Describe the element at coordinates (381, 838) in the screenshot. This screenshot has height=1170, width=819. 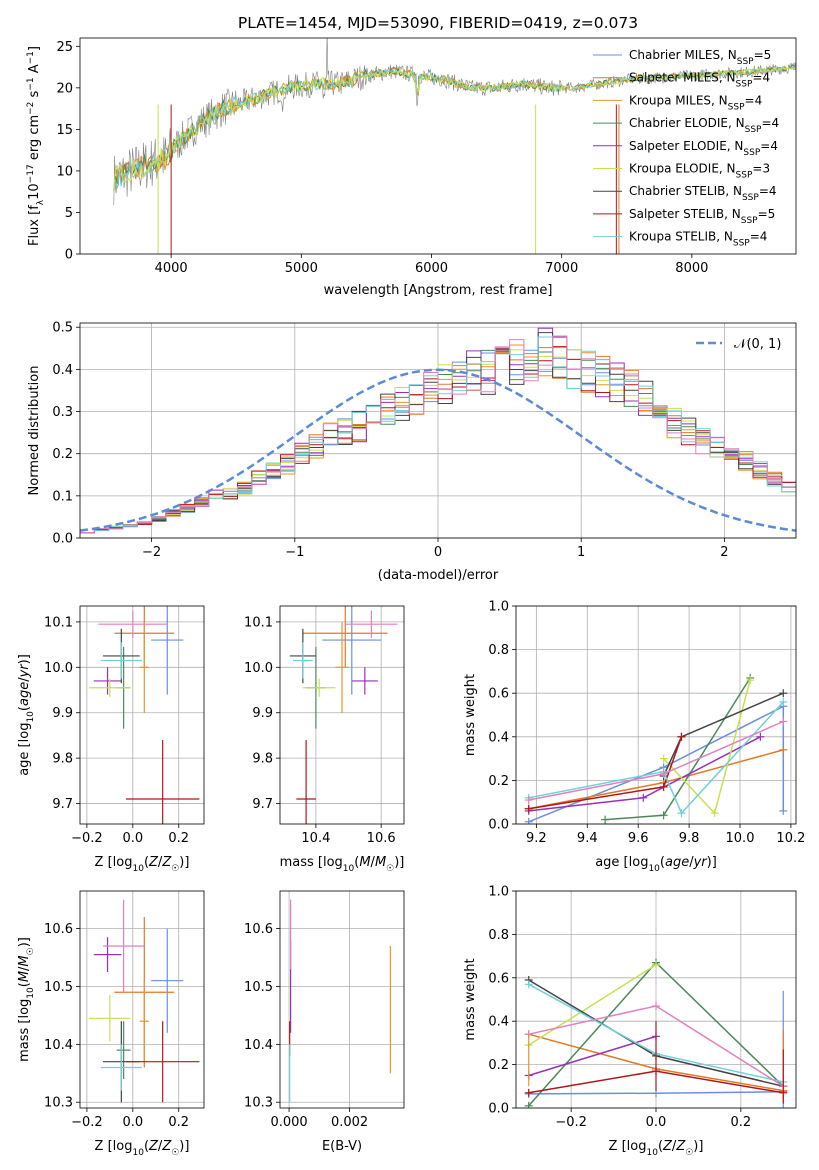
I see `x-tick-label: 10.6` at that location.